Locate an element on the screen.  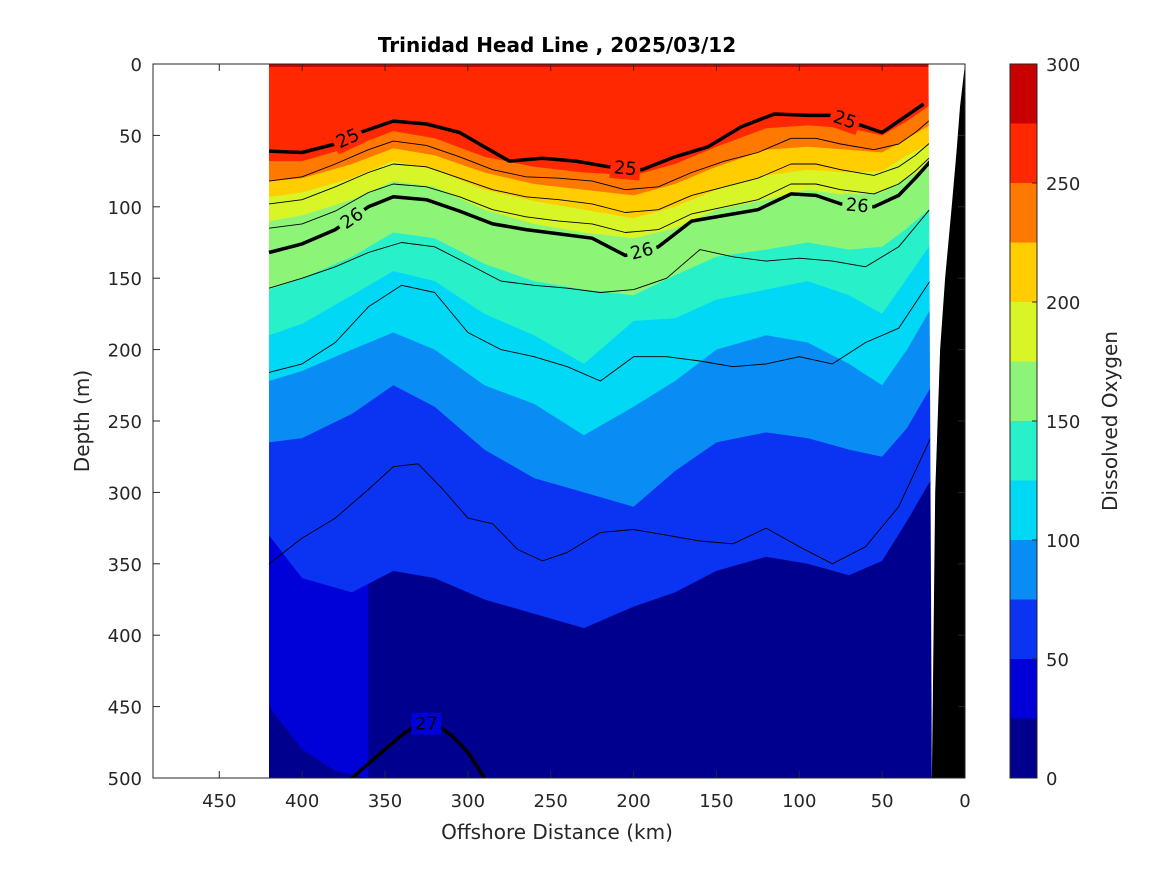
chart-title: Trinidad Head Line , 2025/03/12 is located at coordinates (557, 45).